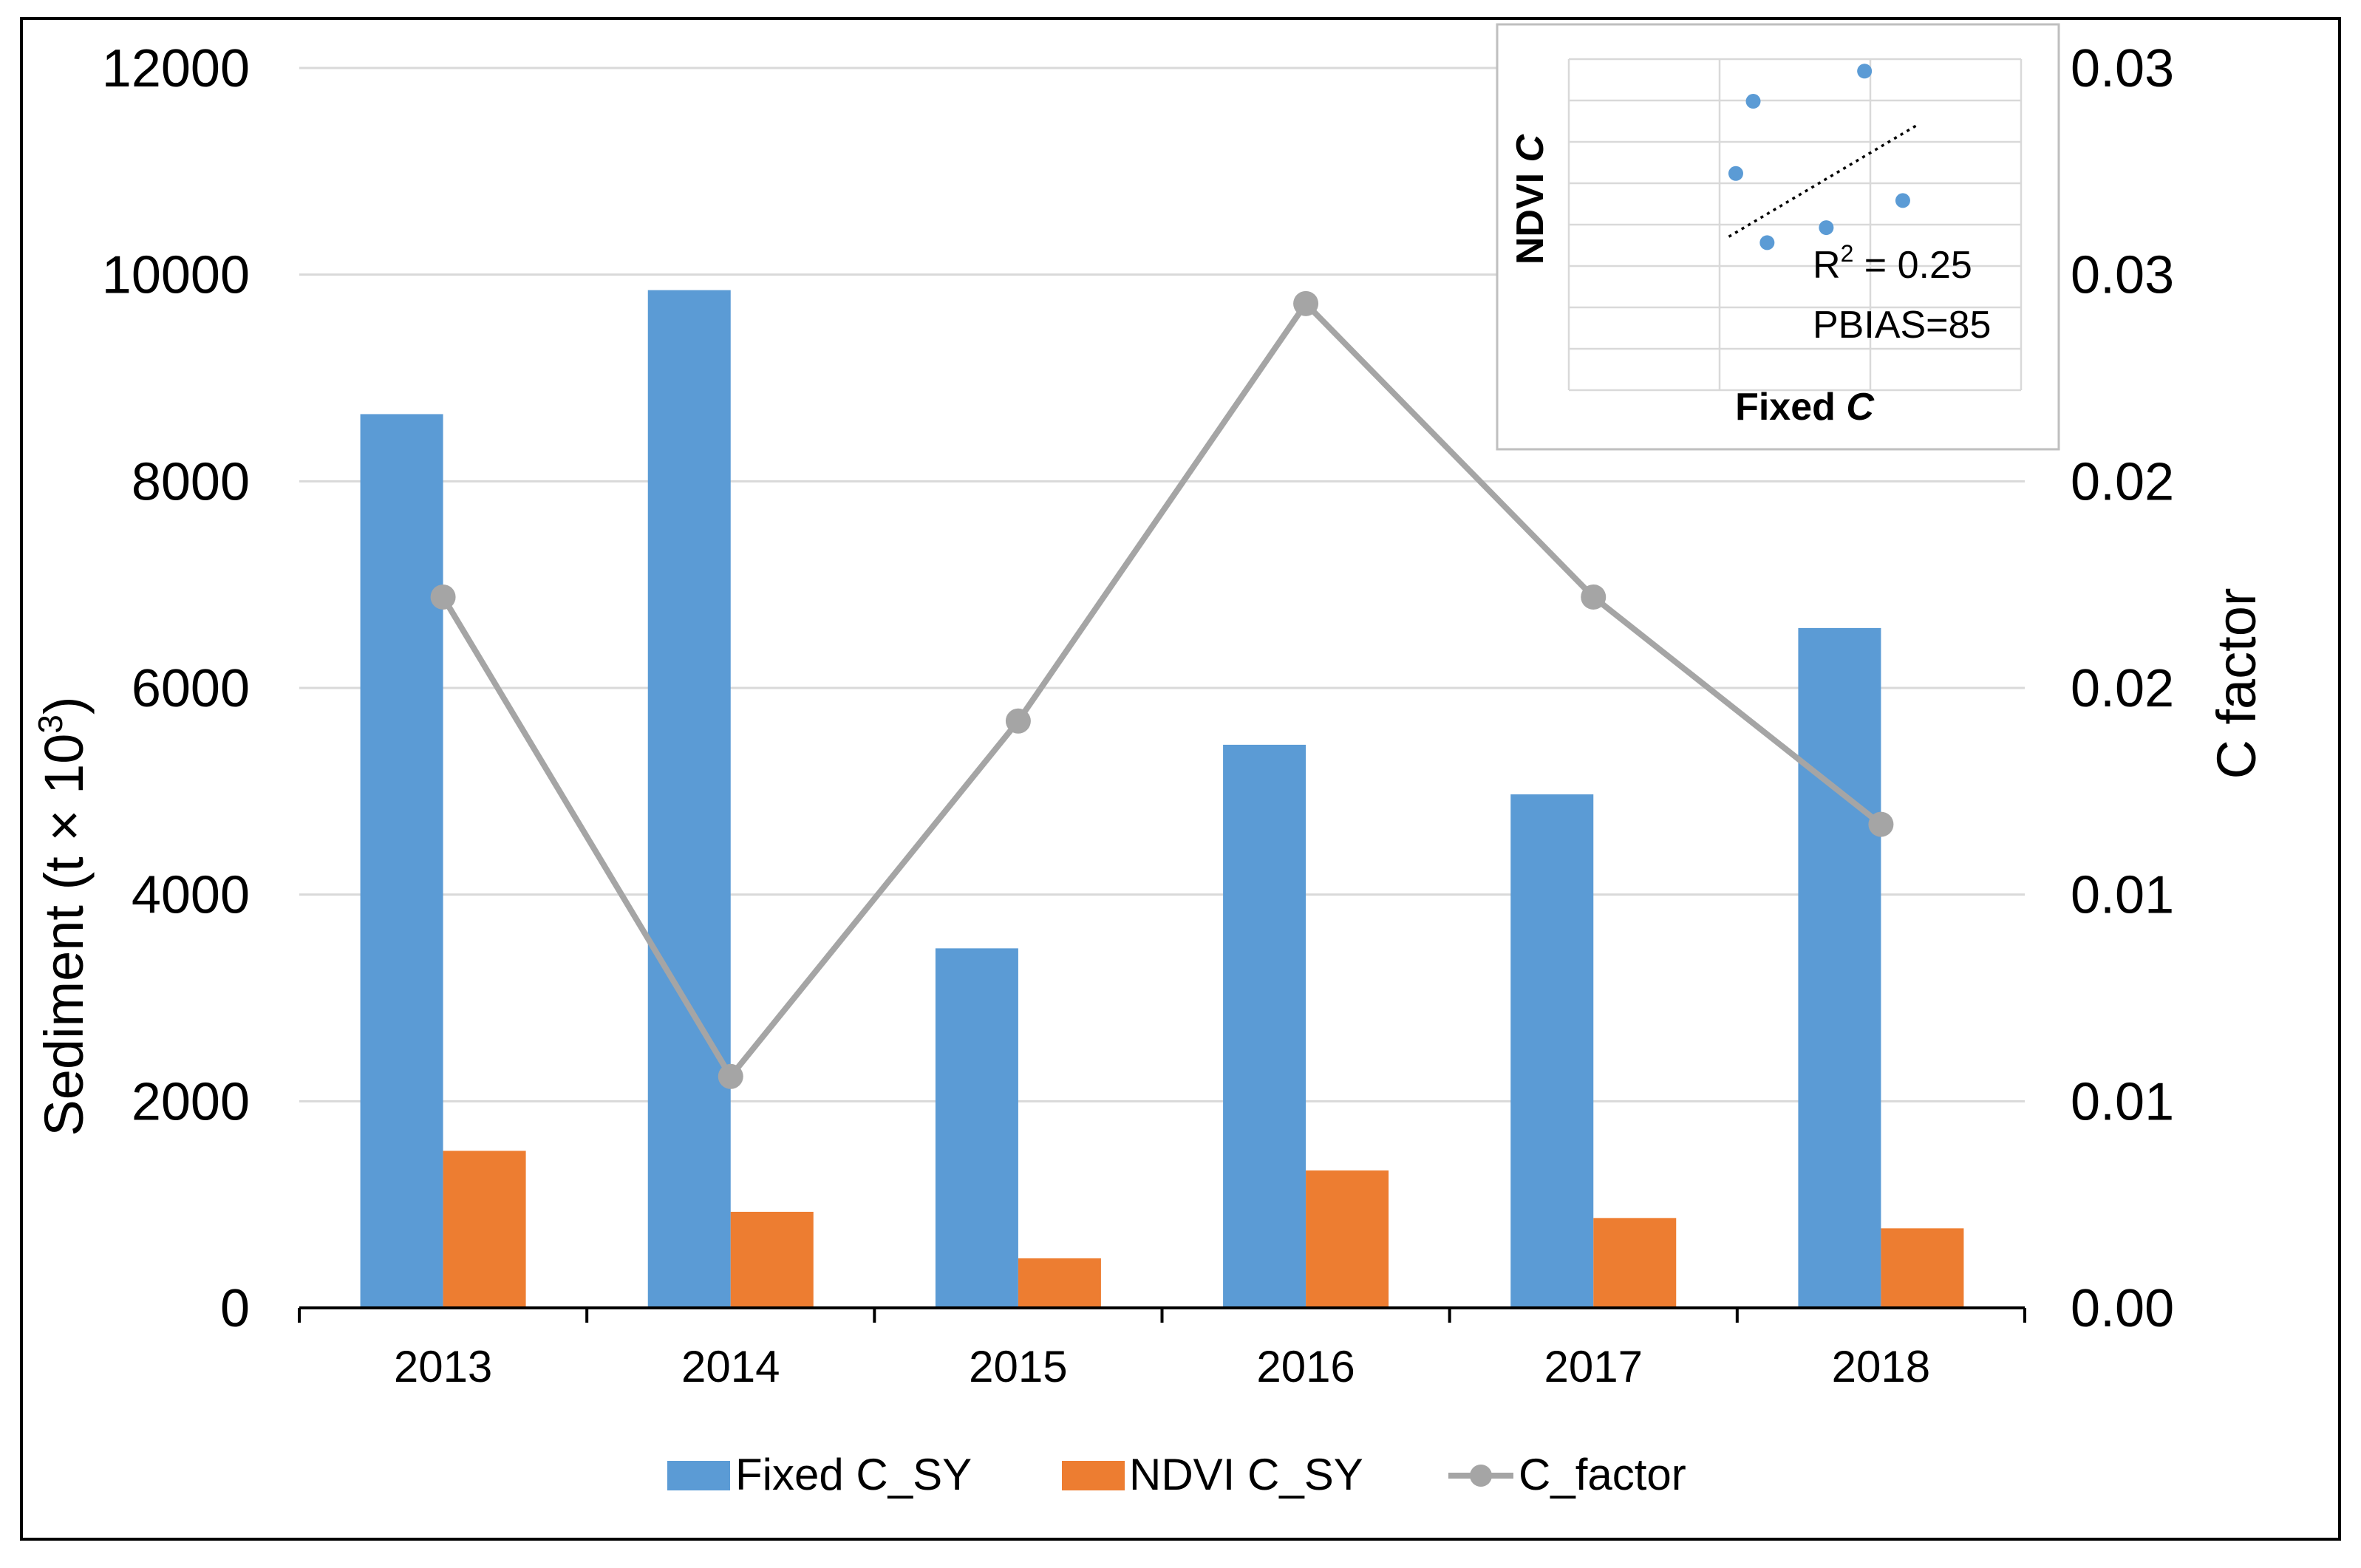 The image size is (2361, 1568). I want to click on y-tick-label: 0, so click(235, 1308).